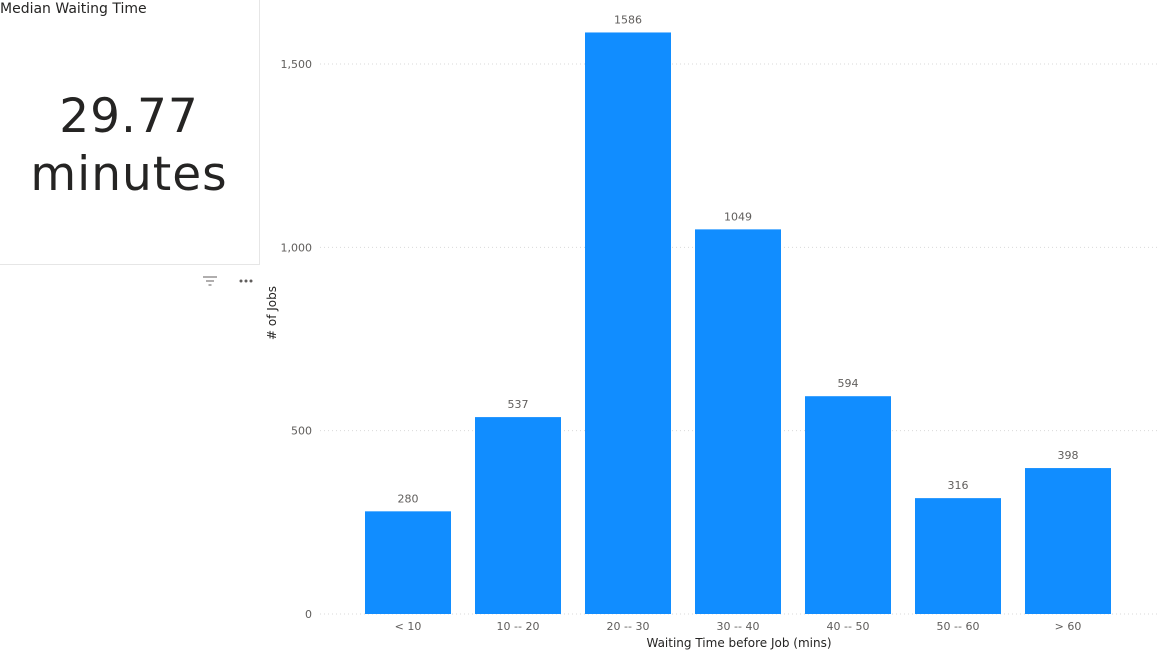  What do you see at coordinates (1068, 626) in the screenshot?
I see `x-tick-label: > 60` at bounding box center [1068, 626].